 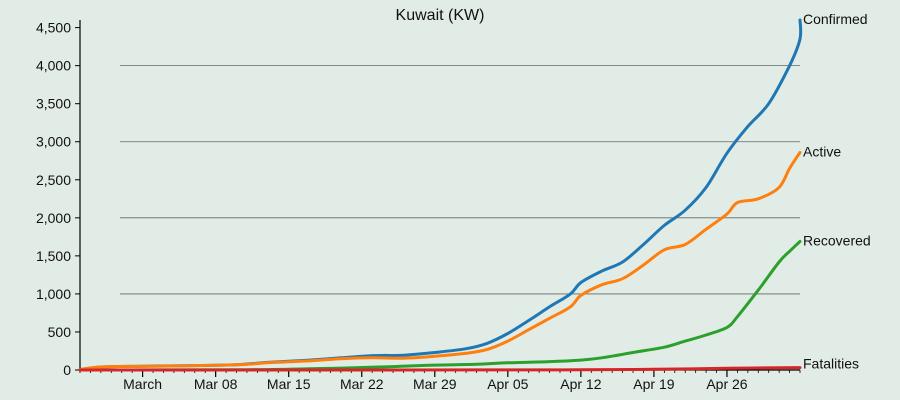 I want to click on x-tick-label: Apr 12, so click(x=580, y=384).